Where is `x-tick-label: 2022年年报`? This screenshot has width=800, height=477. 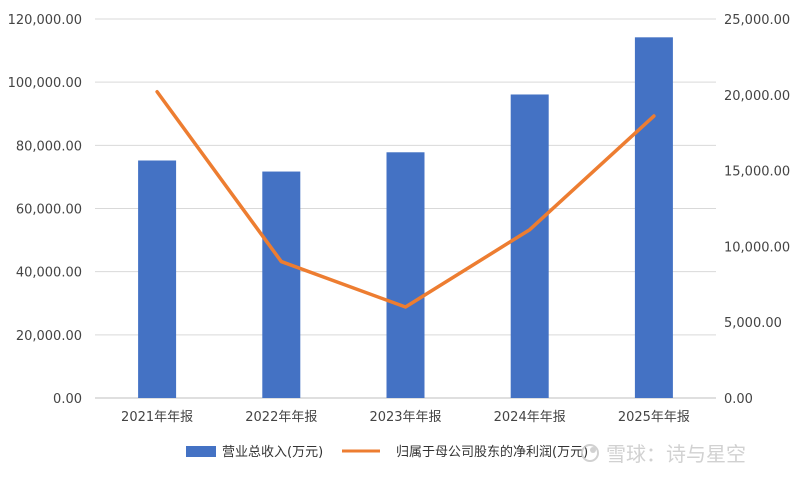 x-tick-label: 2022年年报 is located at coordinates (281, 417).